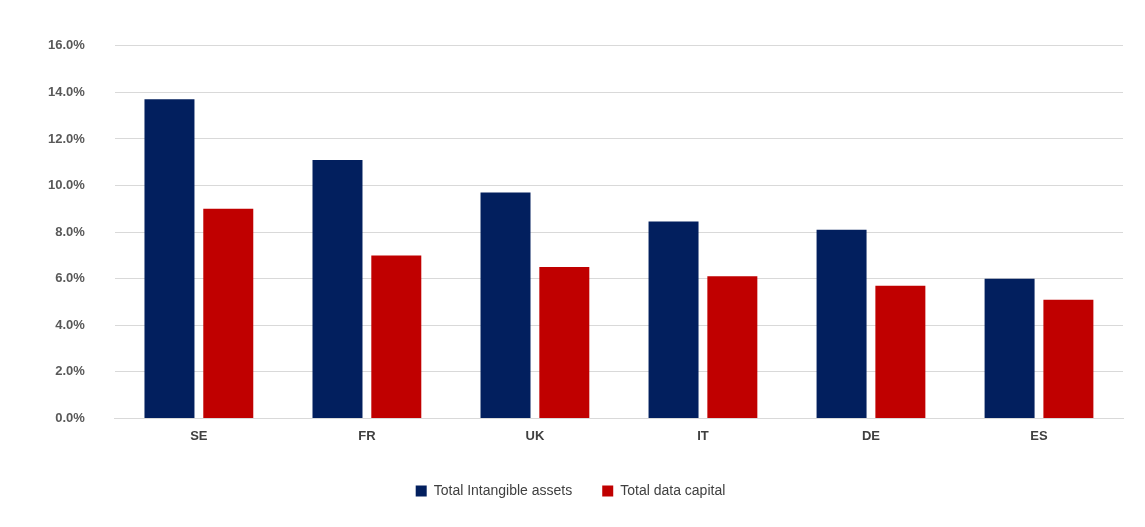 This screenshot has height=527, width=1145. Describe the element at coordinates (70, 278) in the screenshot. I see `y-tick-label: 6.0%` at that location.